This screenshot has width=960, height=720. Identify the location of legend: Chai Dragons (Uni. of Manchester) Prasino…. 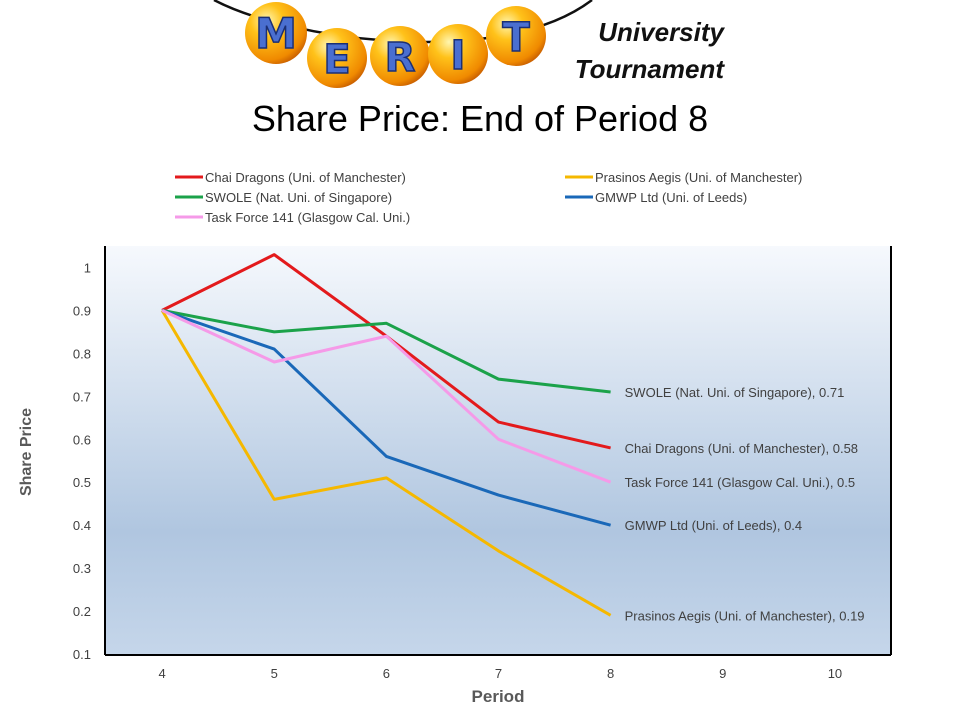
(488, 197).